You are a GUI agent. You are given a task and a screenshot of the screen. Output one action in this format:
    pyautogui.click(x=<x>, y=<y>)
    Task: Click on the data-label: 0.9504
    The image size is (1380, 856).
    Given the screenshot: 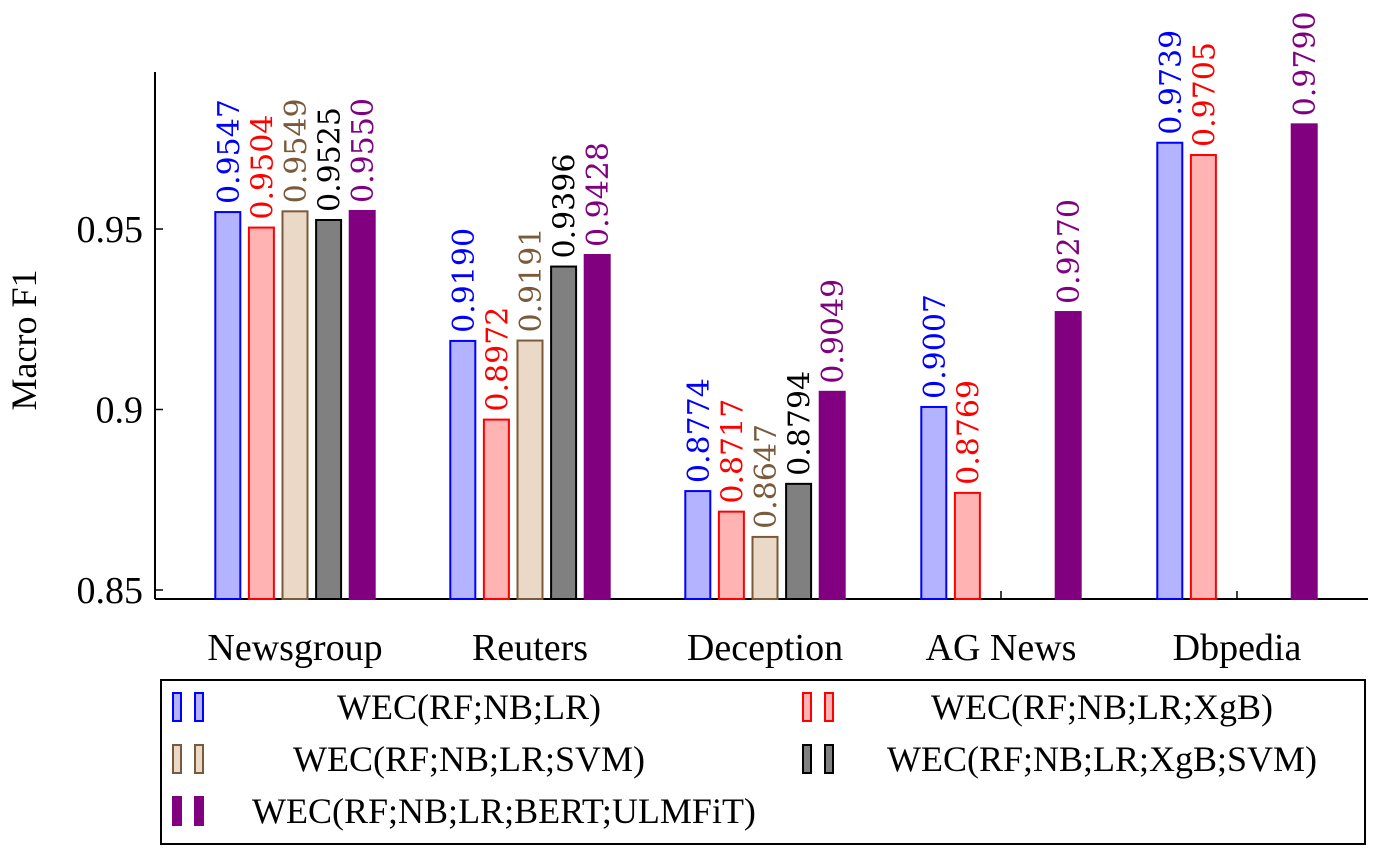 What is the action you would take?
    pyautogui.click(x=262, y=167)
    